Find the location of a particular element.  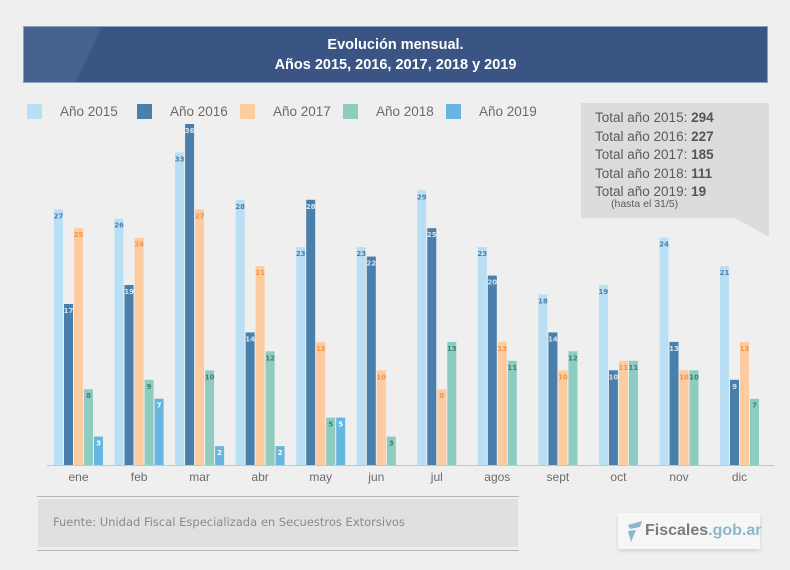

x-tick-label: mar is located at coordinates (199, 477).